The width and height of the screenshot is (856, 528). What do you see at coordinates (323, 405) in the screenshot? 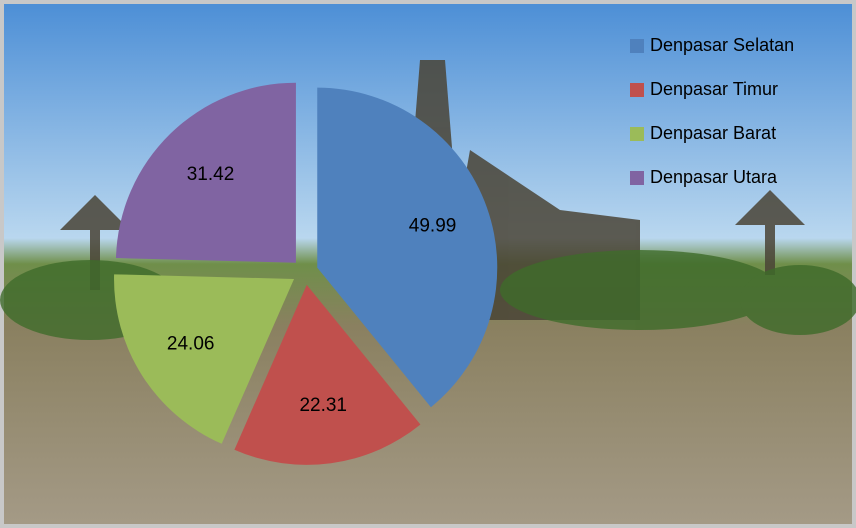
I see `data-label: 22.31` at bounding box center [323, 405].